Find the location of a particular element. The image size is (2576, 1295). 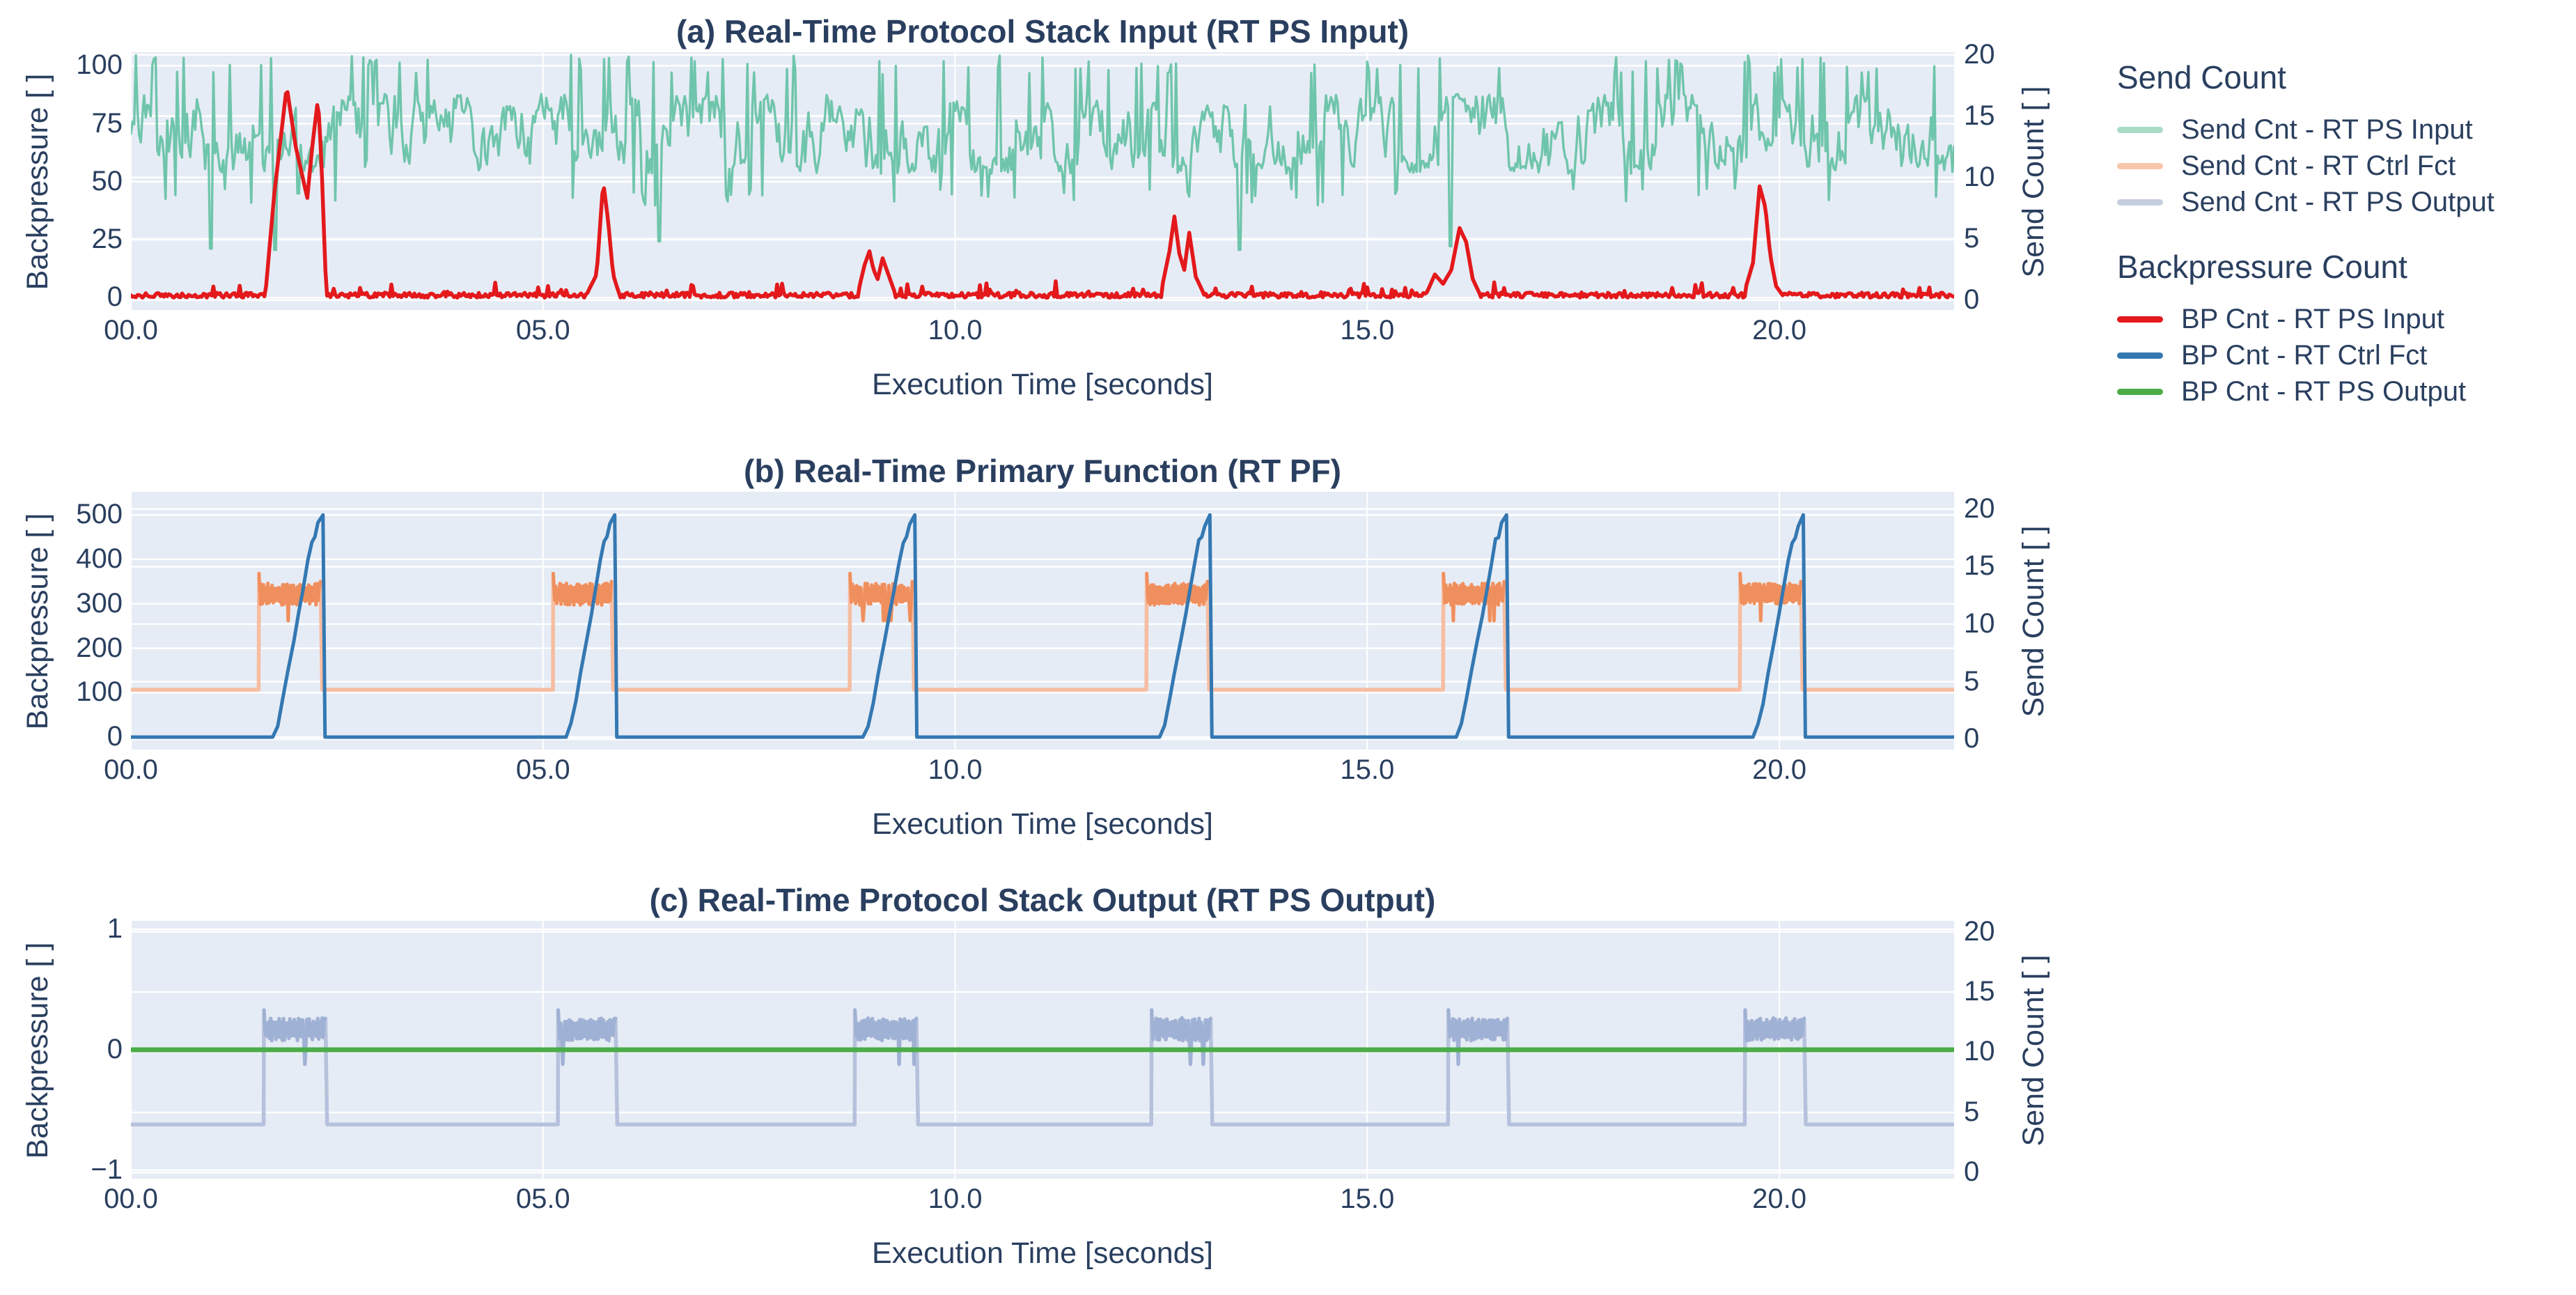

panel-a-left-tick-label: 25 is located at coordinates (107, 239).